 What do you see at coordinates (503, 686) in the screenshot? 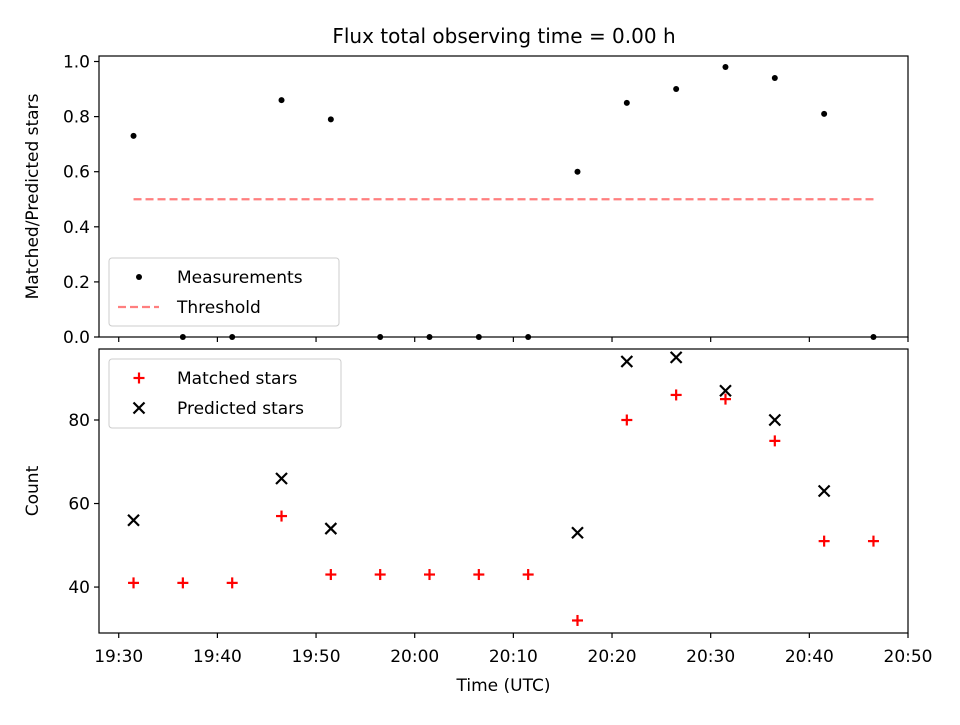
I see `bottom-x-axis-label: Time (UTC)` at bounding box center [503, 686].